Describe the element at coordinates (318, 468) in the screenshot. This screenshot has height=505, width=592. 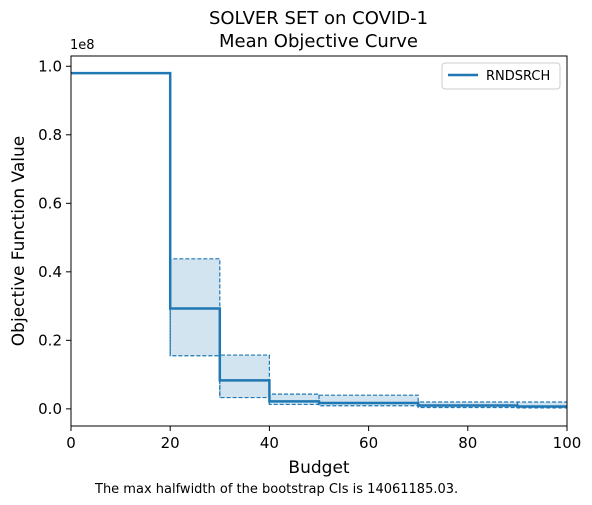
I see `x-axis-label: Budget` at that location.